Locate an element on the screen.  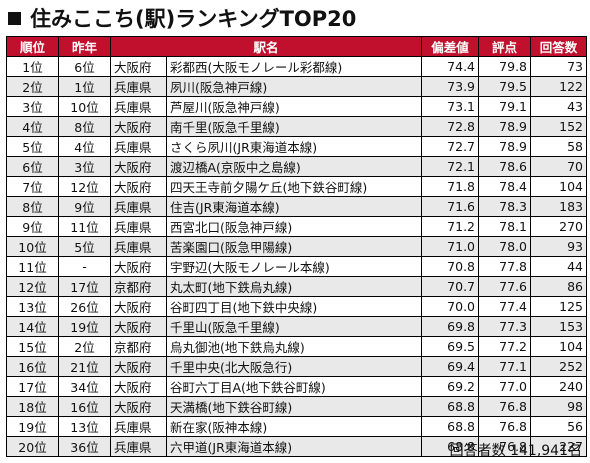
deviation-cell: 73.9 is located at coordinates (450, 86).